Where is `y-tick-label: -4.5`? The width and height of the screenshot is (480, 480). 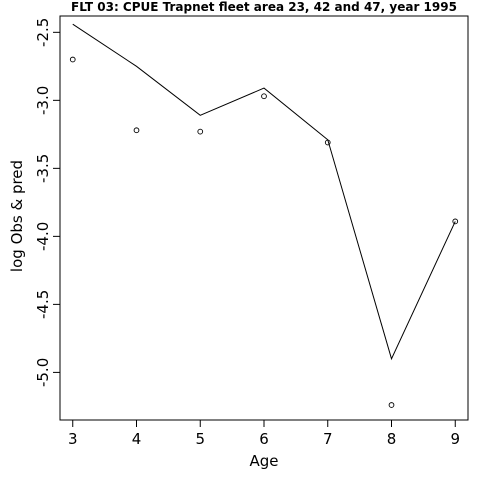 y-tick-label: -4.5 is located at coordinates (43, 304).